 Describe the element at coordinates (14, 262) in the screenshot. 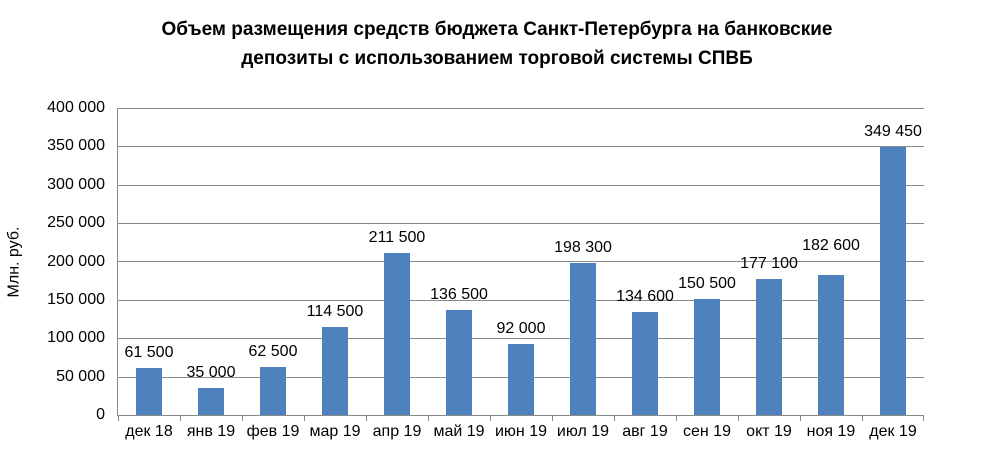

I see `y-axis-title: Млн. руб.` at that location.